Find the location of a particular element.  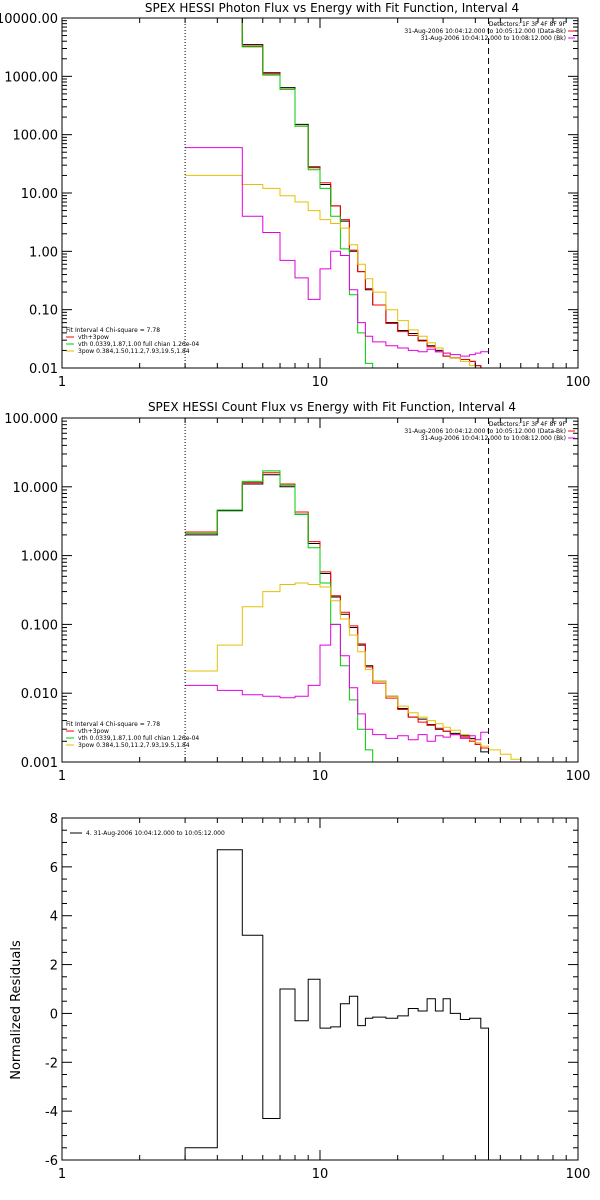

residuals-y-tick-label: 8 is located at coordinates (54, 819).